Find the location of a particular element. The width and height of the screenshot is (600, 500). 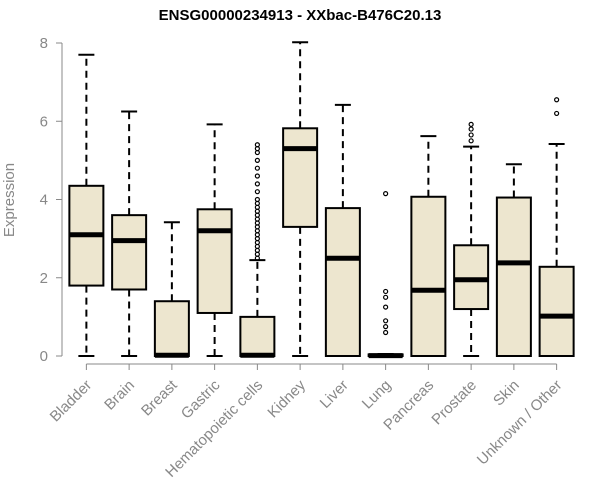

y-tick-label: 2 is located at coordinates (44, 278).